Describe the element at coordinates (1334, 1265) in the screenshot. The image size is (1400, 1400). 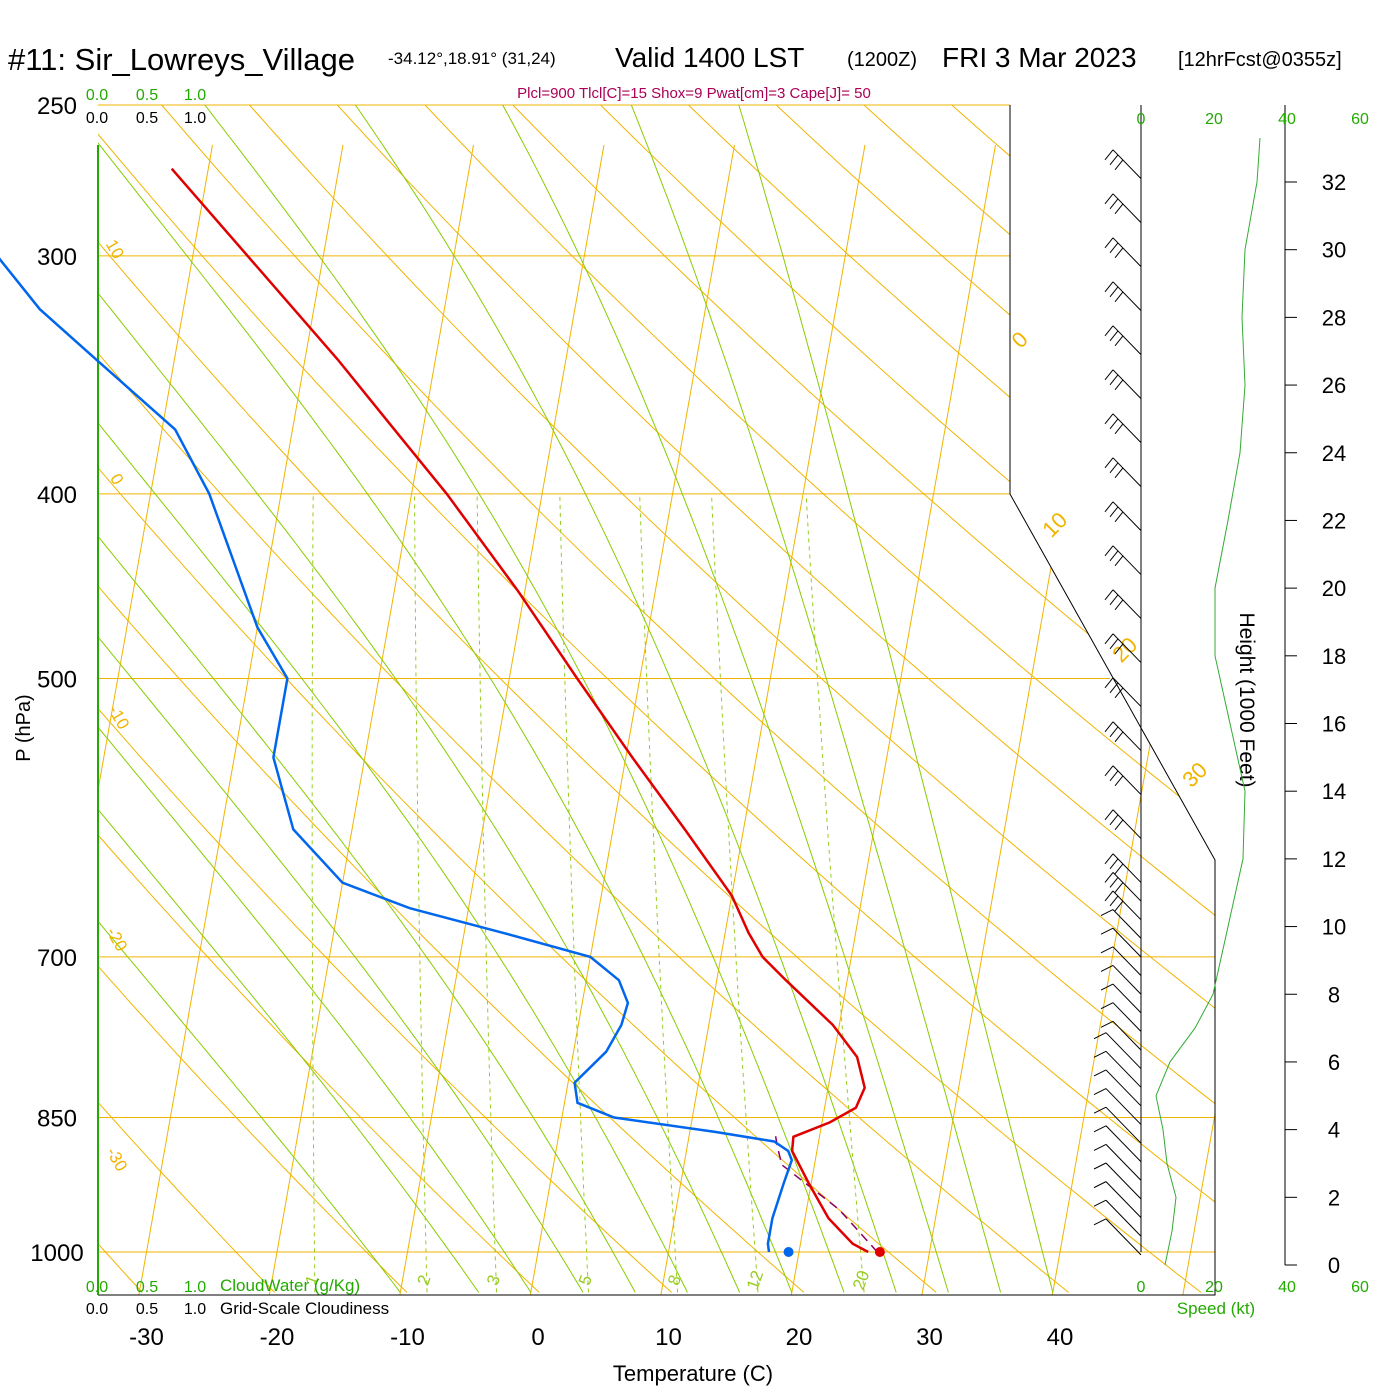
I see `height-tick-label: 0` at that location.